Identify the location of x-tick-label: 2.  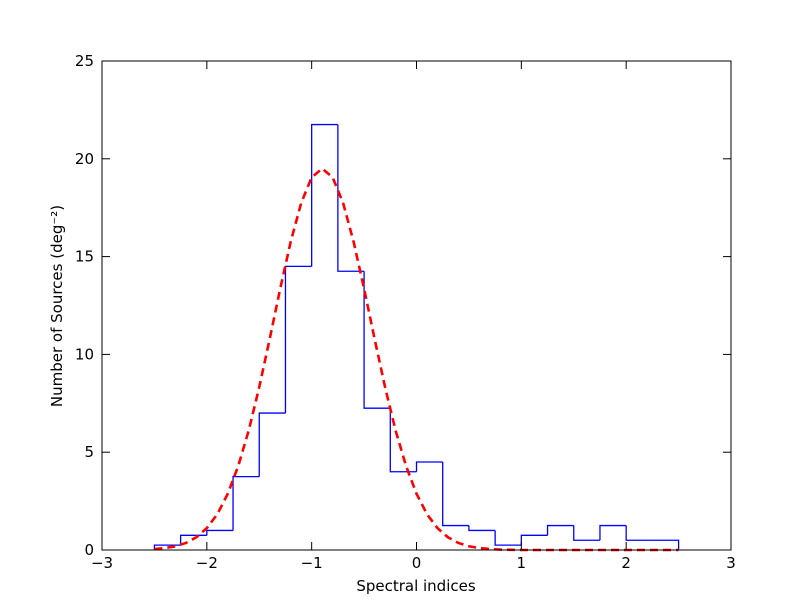
(626, 563).